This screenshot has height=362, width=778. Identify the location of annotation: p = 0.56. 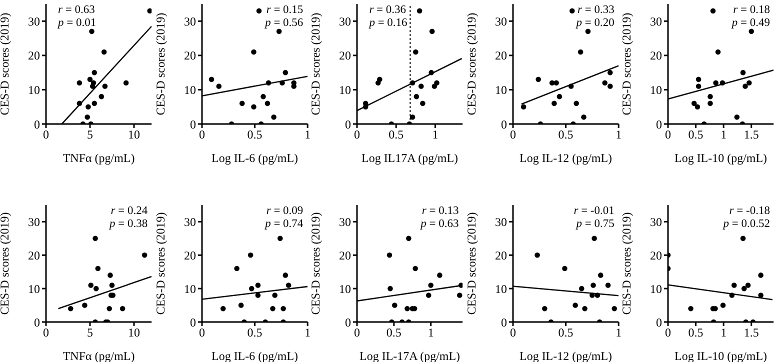
(284, 23).